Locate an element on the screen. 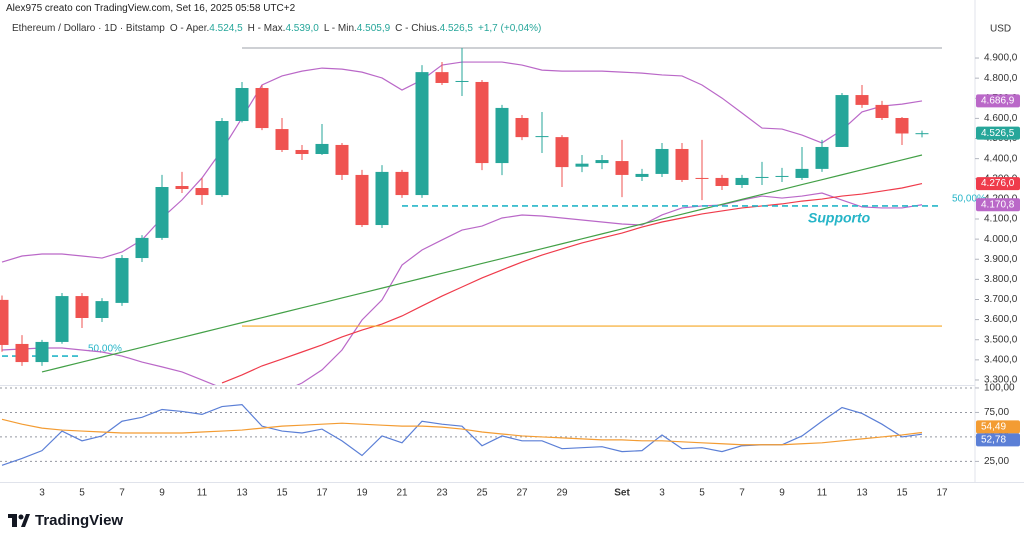 The width and height of the screenshot is (1024, 542). x-tick-label: 27 is located at coordinates (522, 493).